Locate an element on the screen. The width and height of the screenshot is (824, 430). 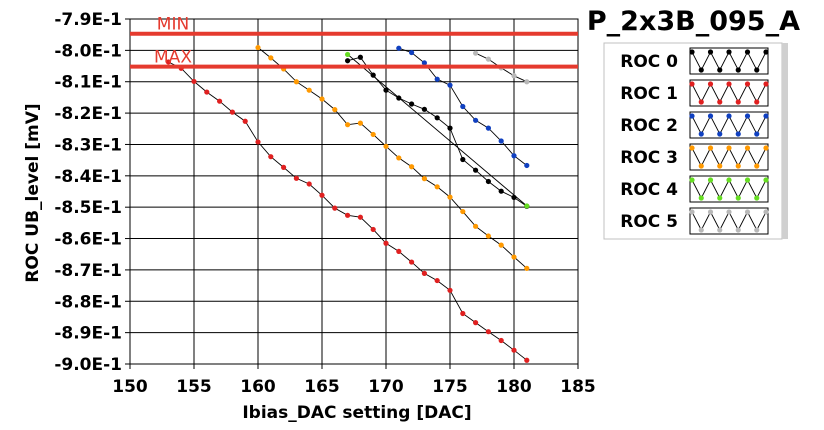
y-tick-label: -8.0E-1 is located at coordinates (88, 51).